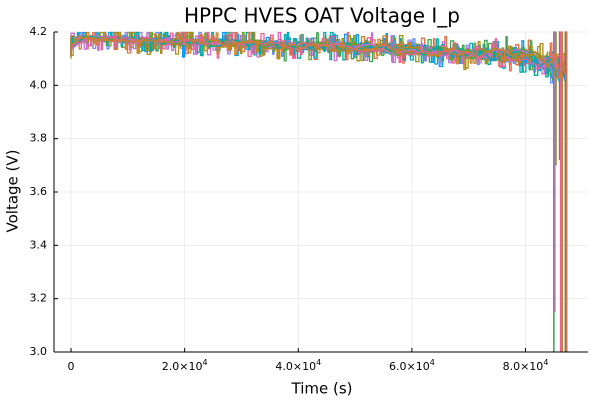  What do you see at coordinates (412, 365) in the screenshot?
I see `x-tick-label: 6.0×10⁴` at bounding box center [412, 365].